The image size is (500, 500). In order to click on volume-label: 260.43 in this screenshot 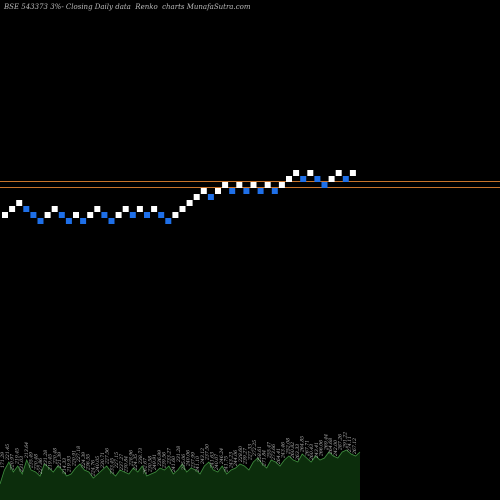, I will do `click(312, 452)`.